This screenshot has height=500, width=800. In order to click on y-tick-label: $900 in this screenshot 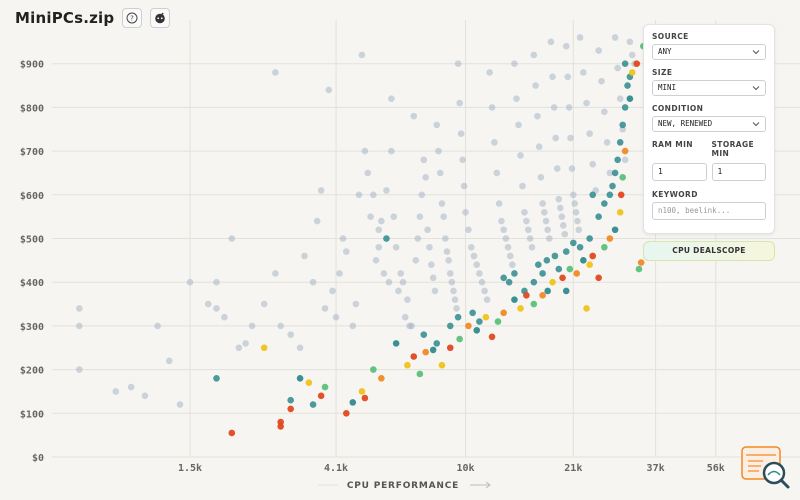, I will do `click(32, 65)`.